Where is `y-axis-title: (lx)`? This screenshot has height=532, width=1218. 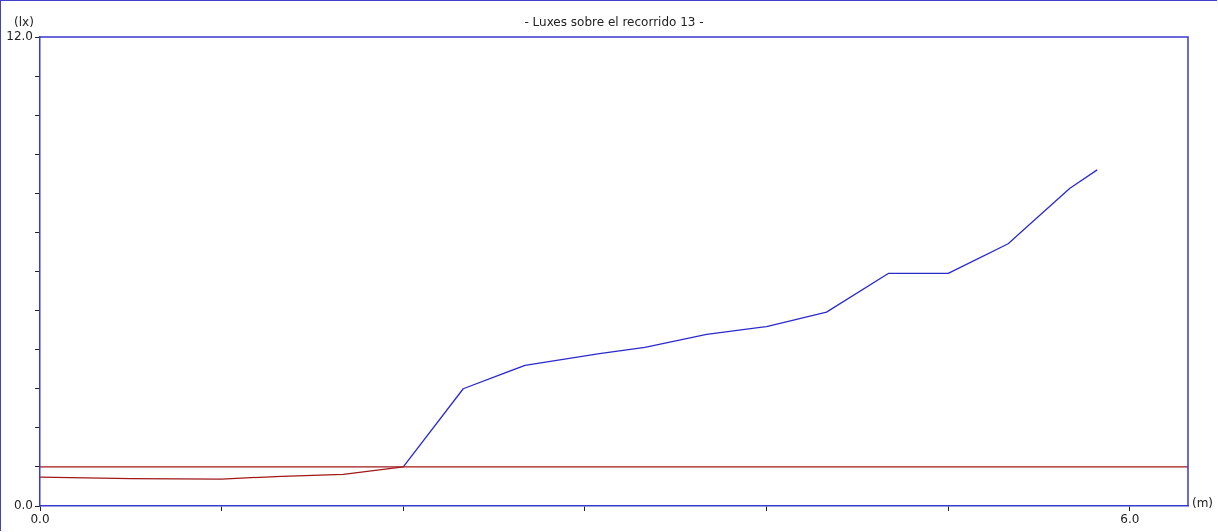
y-axis-title: (lx) is located at coordinates (24, 22).